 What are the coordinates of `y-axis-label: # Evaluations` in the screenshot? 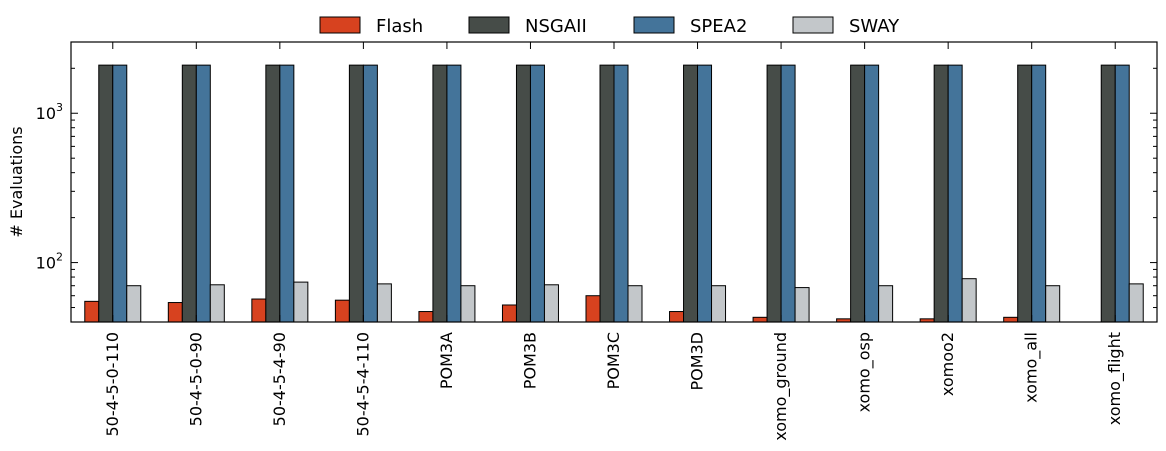 It's located at (16, 181).